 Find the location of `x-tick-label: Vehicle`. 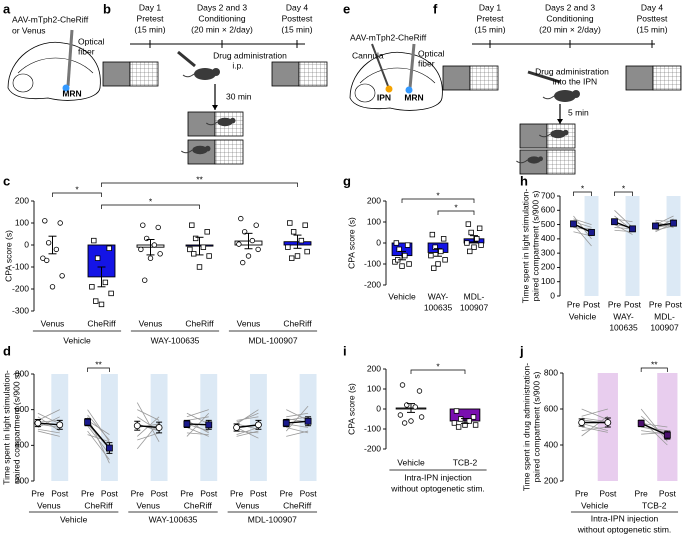

x-tick-label: Vehicle is located at coordinates (595, 505).